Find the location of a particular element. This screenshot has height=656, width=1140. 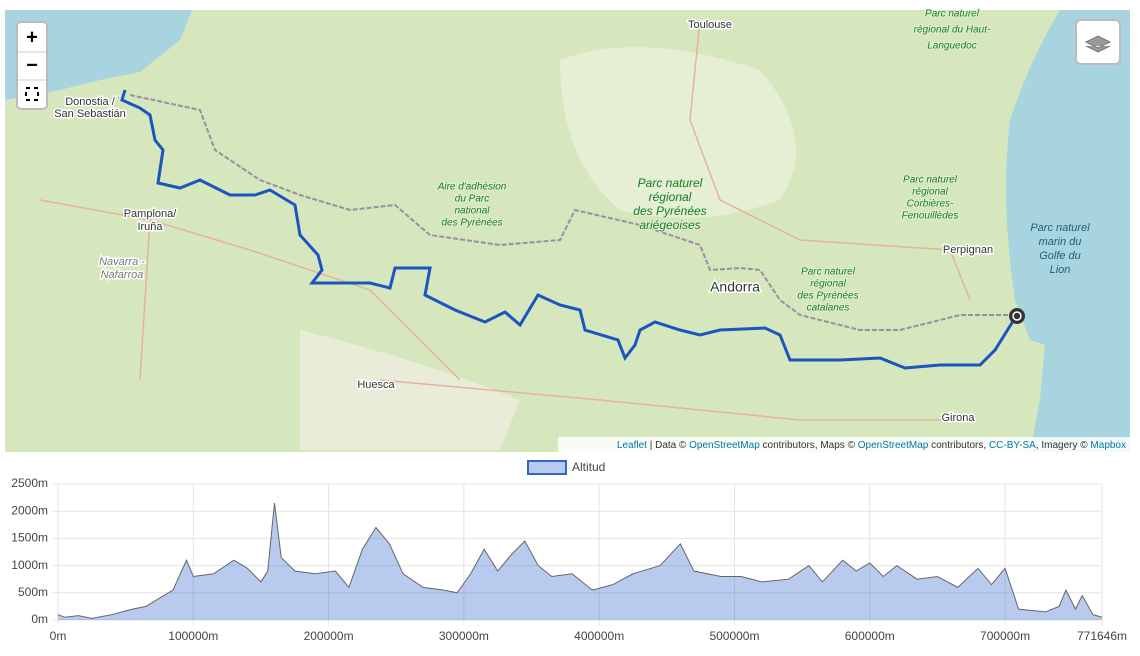

park-label: Languedoc is located at coordinates (952, 46).